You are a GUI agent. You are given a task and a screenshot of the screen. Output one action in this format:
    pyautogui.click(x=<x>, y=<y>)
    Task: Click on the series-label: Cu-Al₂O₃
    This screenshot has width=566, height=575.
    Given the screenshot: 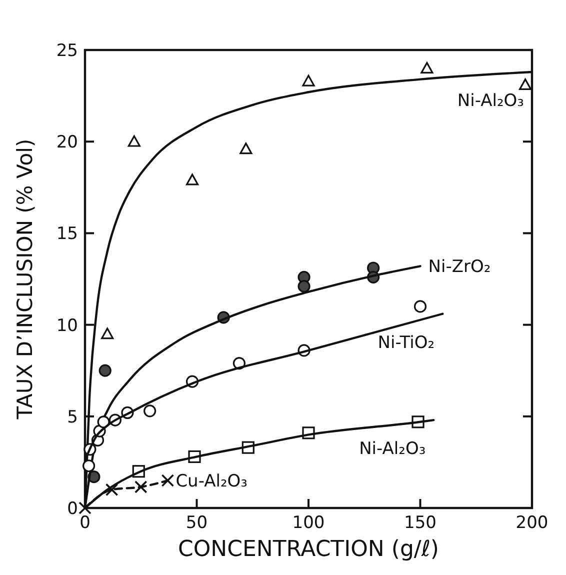 What is the action you would take?
    pyautogui.click(x=212, y=482)
    